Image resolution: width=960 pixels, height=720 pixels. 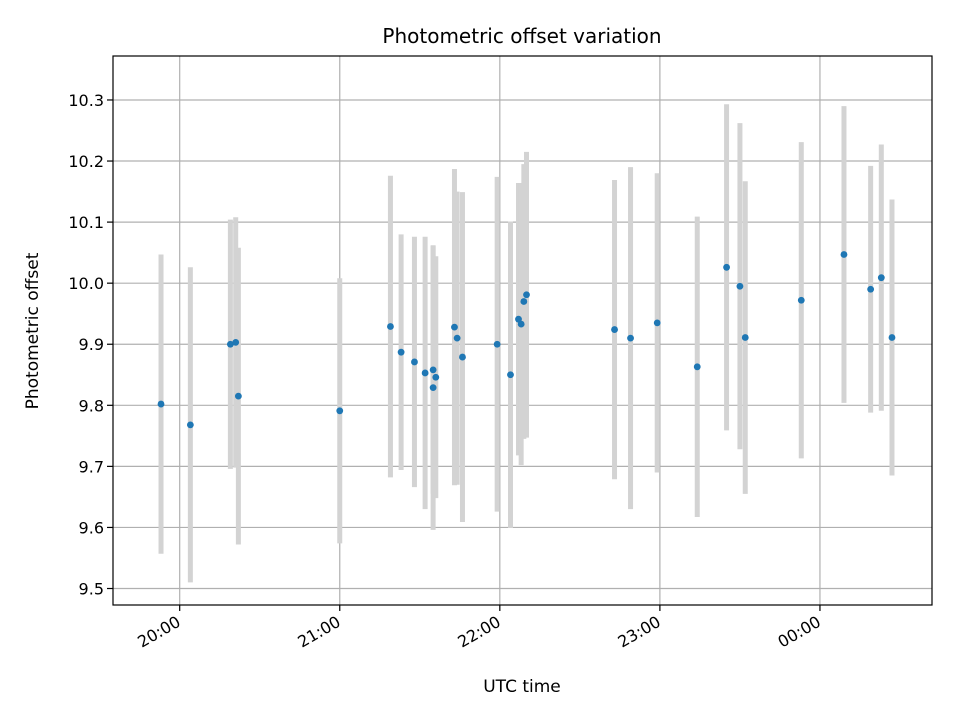 I want to click on y-axis-ticks: 9.5 9.6 9.7 9.8 9.9 10.0 10.1 10.2 10.3, so click(x=90, y=345).